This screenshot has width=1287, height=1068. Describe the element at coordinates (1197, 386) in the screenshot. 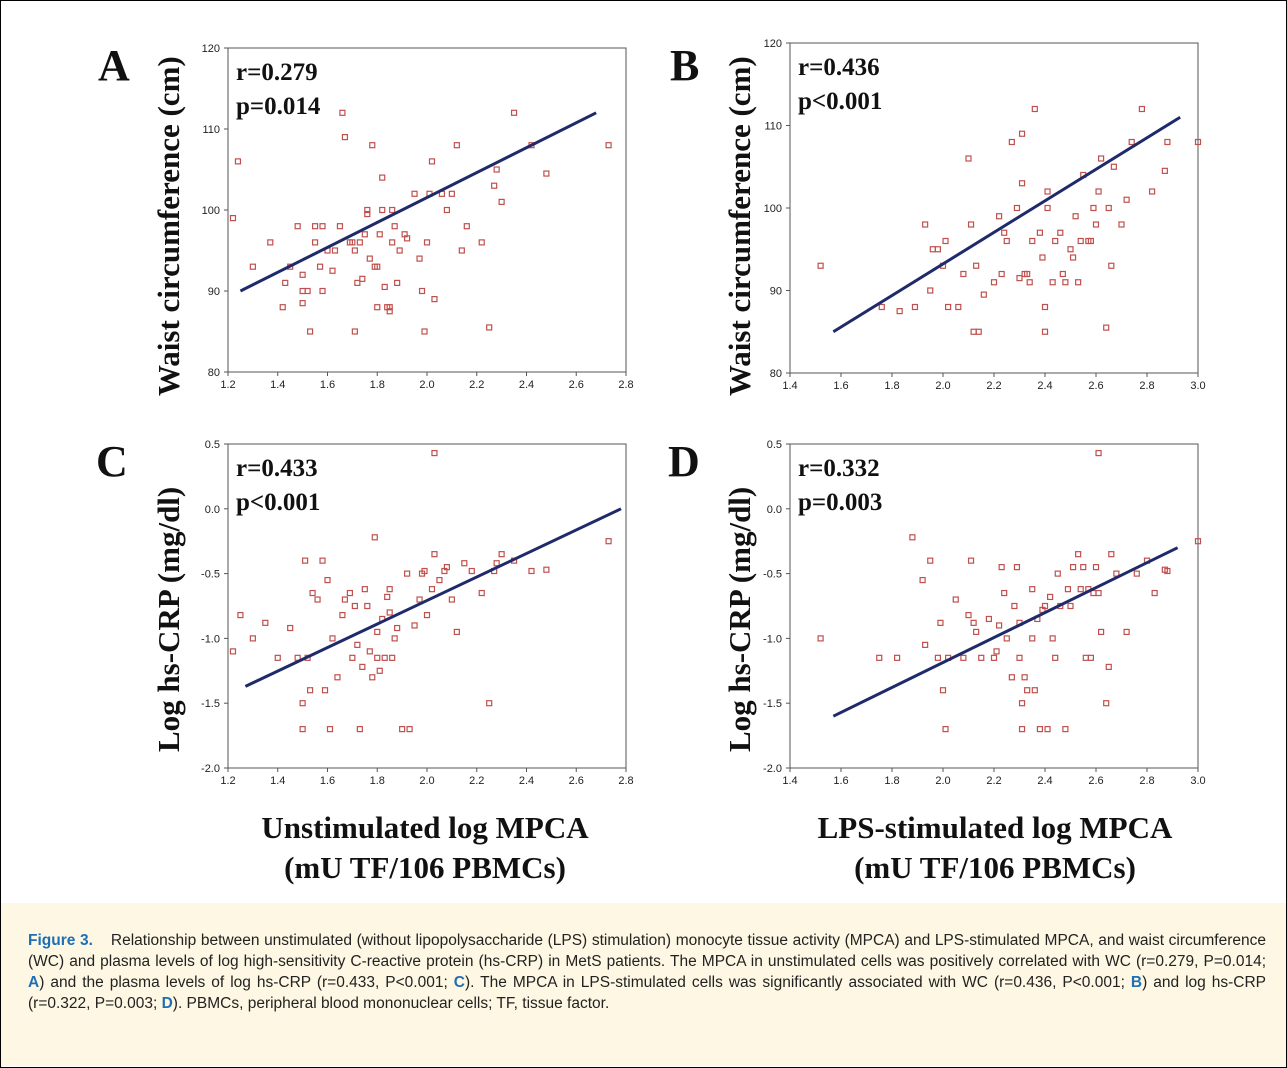

I see `x-tick-label: 3.0` at that location.